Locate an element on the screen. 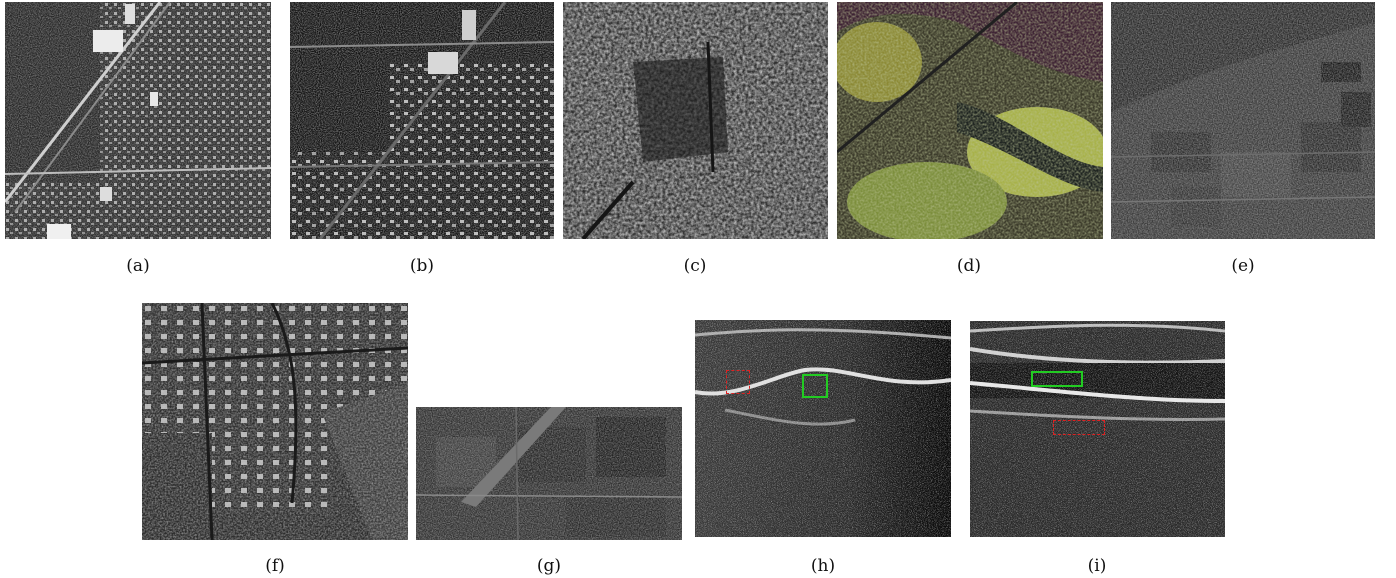  caption-b: (b) is located at coordinates (422, 266).